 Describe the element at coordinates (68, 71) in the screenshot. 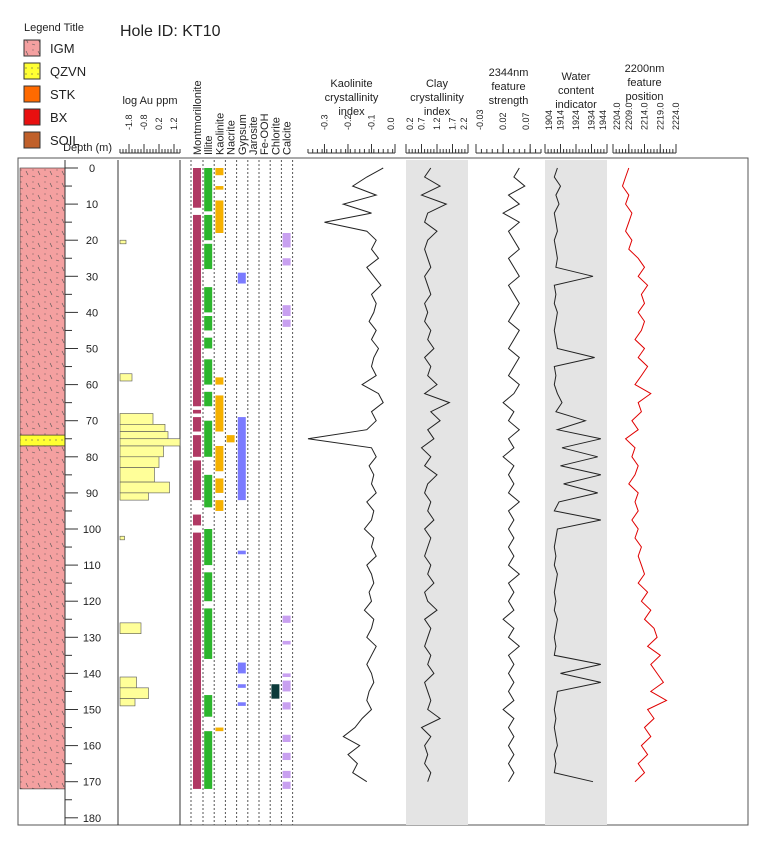

I see `legend-label: QZVN` at that location.